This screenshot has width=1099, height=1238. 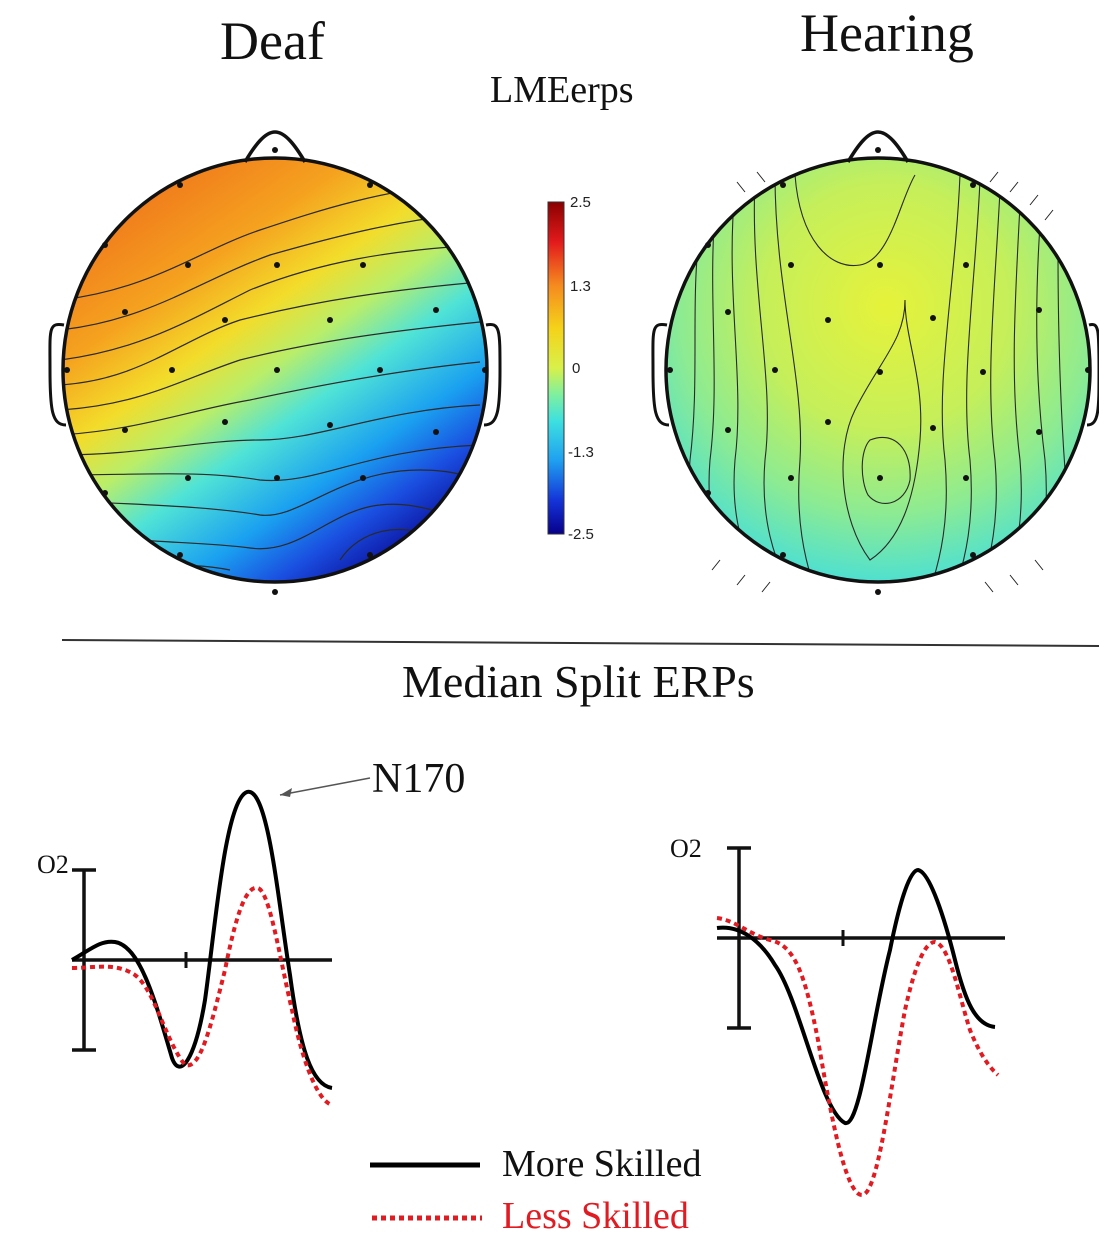 I want to click on colorbar, so click(x=556, y=368).